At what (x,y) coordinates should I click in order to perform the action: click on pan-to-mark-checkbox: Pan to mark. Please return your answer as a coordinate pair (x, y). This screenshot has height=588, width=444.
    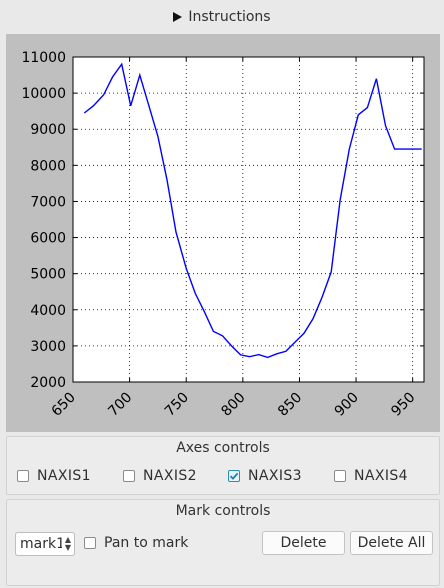
    Looking at the image, I should click on (136, 543).